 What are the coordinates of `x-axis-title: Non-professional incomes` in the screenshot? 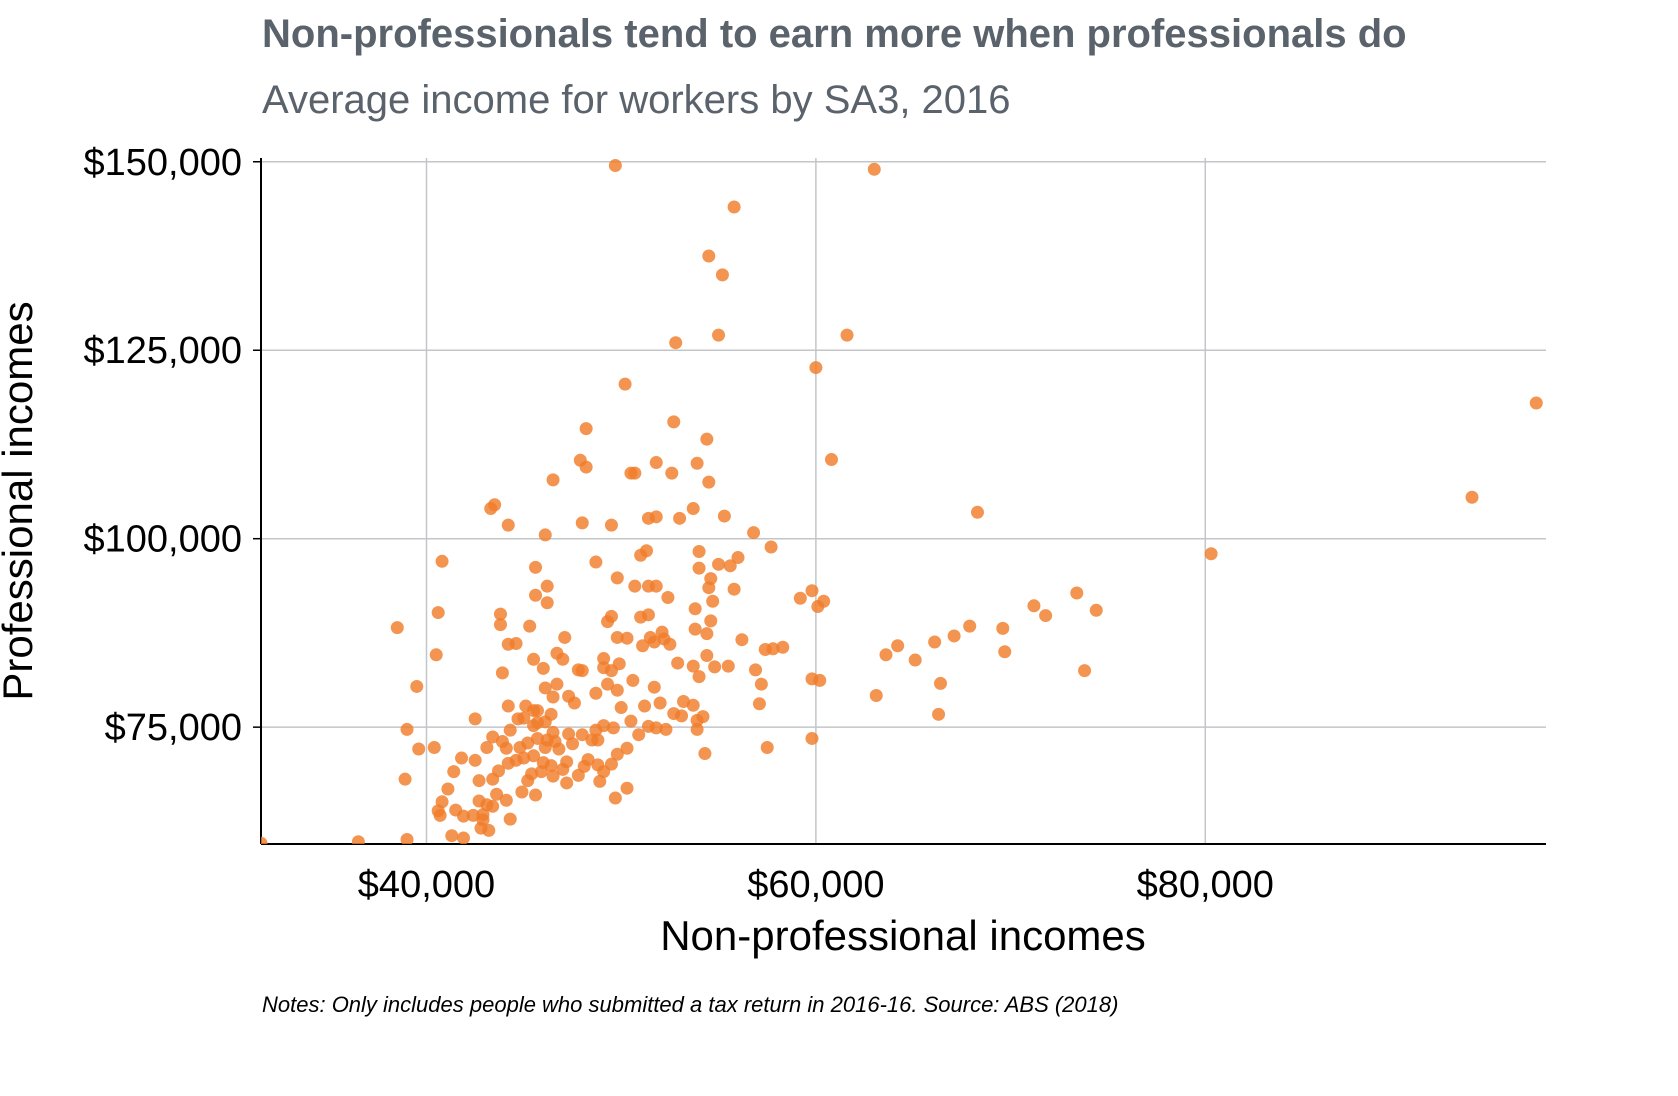 It's located at (903, 935).